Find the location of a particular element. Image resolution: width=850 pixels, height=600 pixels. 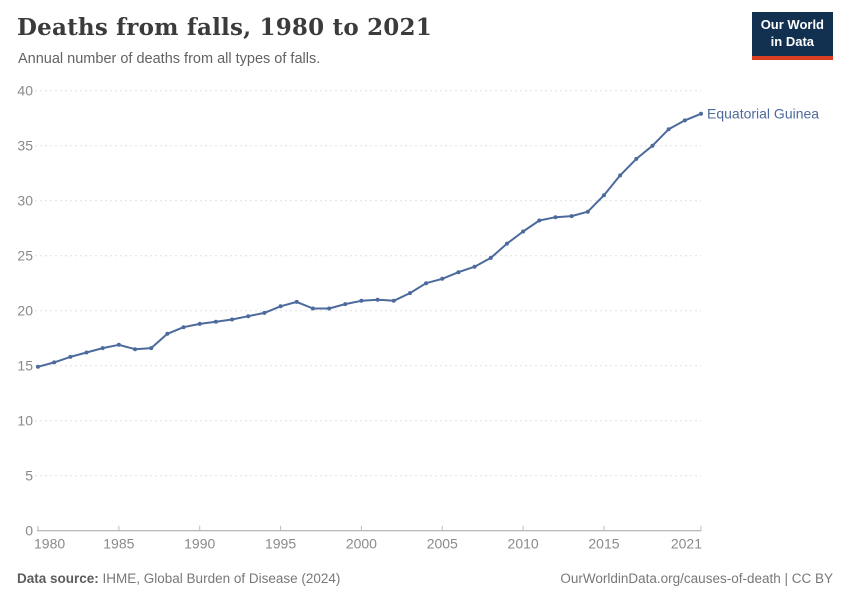

y-axis-tick-label: 40 is located at coordinates (25, 91).